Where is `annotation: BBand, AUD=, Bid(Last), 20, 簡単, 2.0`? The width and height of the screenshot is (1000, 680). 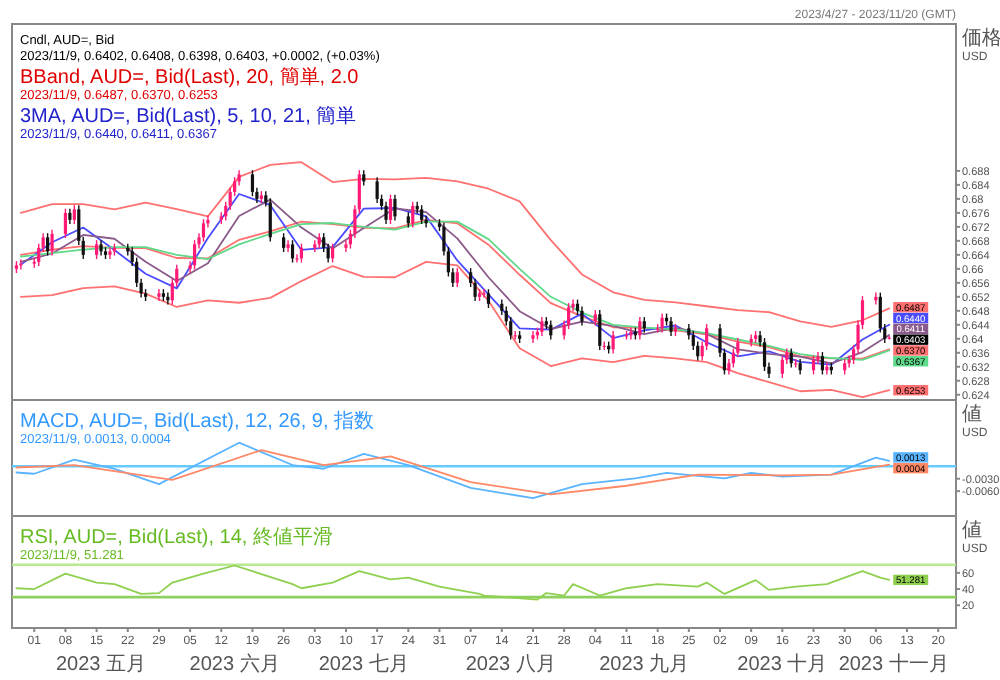 annotation: BBand, AUD=, Bid(Last), 20, 簡単, 2.0 is located at coordinates (190, 77).